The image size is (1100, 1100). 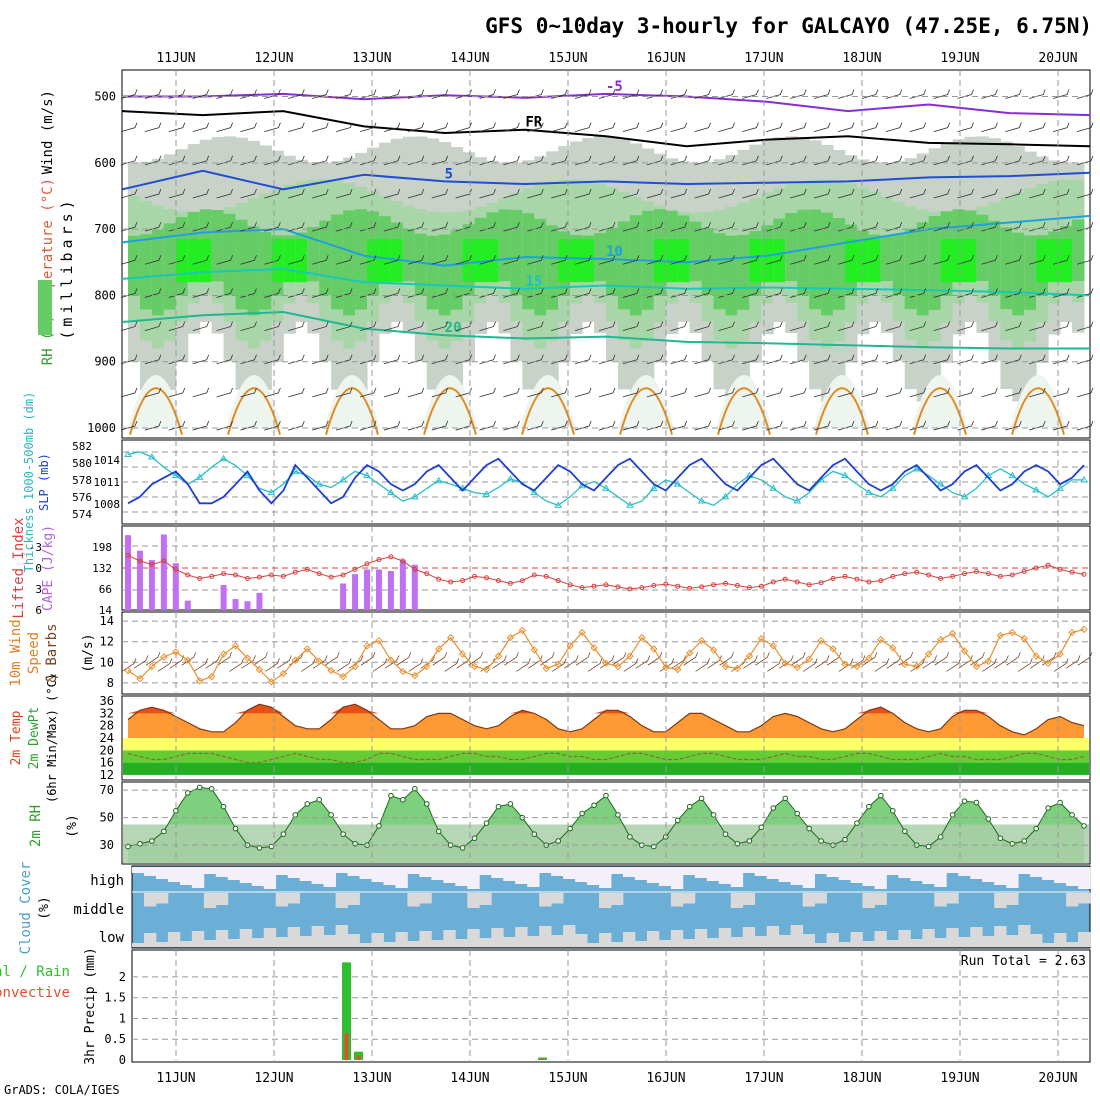 What do you see at coordinates (44, 907) in the screenshot?
I see `ylabel-cloud-pct: (%)` at bounding box center [44, 907].